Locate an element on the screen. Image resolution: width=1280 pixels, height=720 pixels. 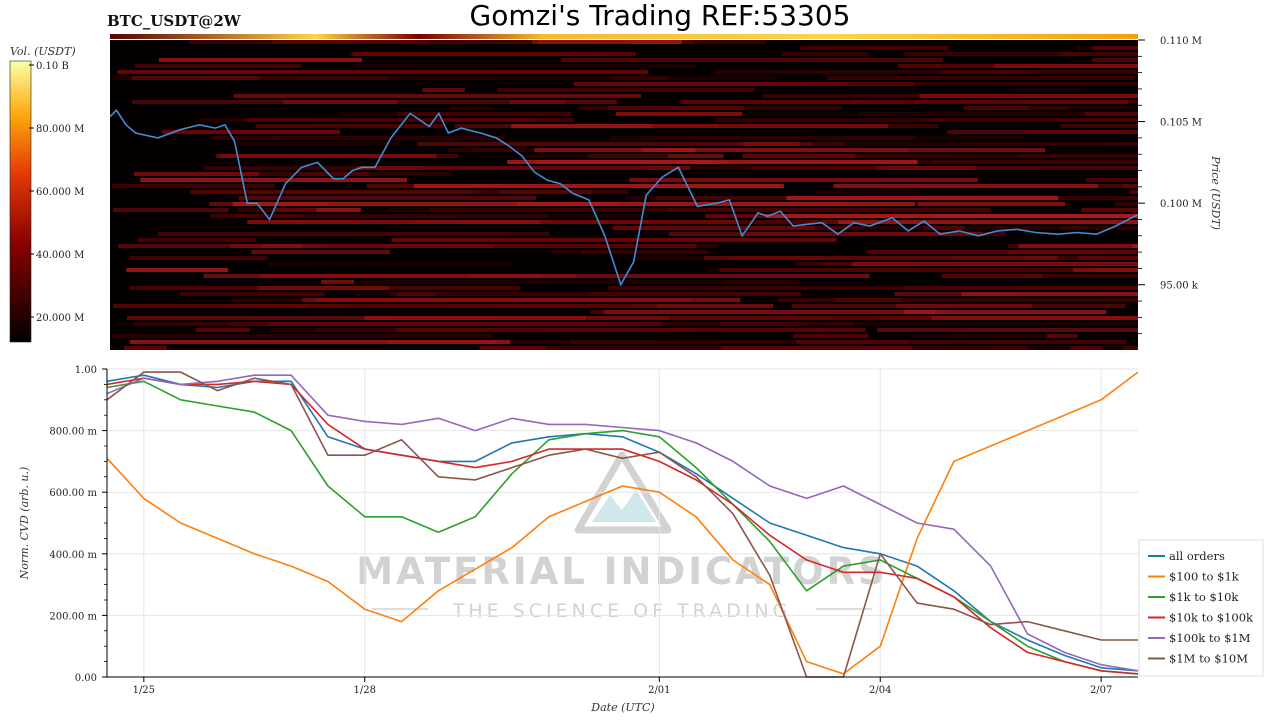
colorbar-tick-label: 60.000 M is located at coordinates (60, 192).